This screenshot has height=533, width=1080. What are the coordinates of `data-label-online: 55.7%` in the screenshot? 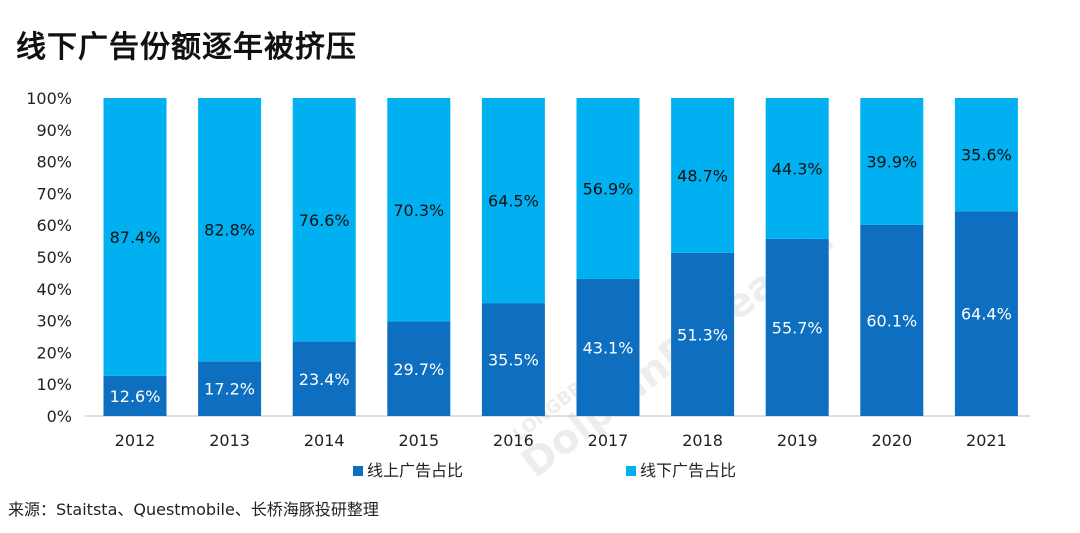 It's located at (797, 327).